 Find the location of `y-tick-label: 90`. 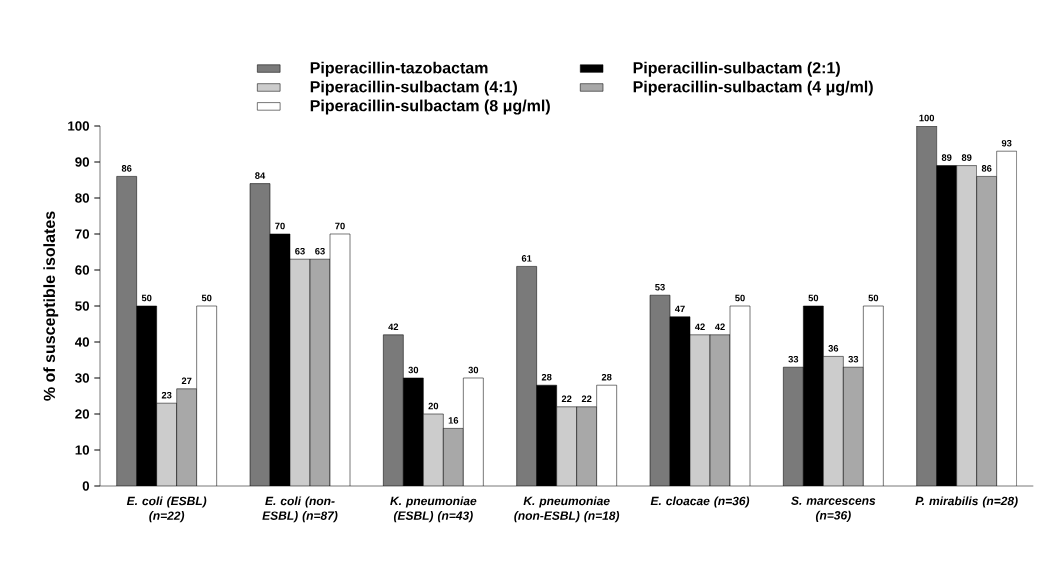

y-tick-label: 90 is located at coordinates (82, 162).